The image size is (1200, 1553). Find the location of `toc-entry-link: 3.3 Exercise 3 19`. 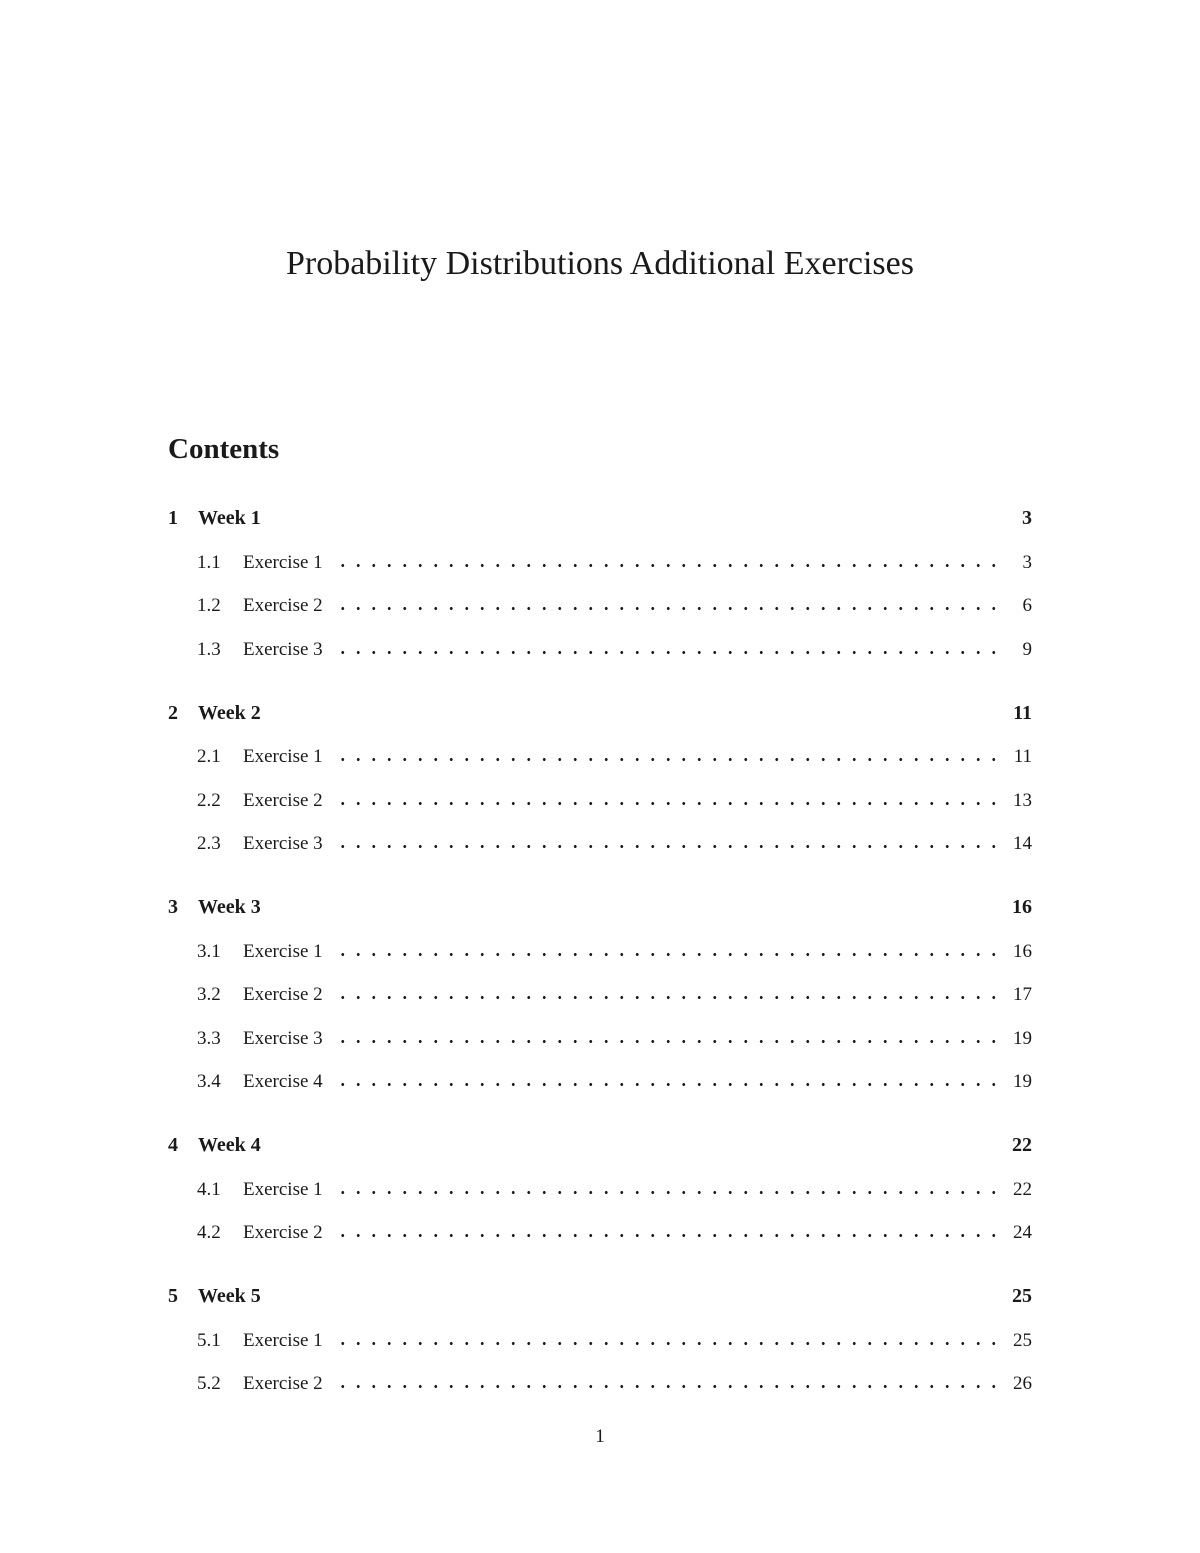

toc-entry-link: 3.3 Exercise 3 19 is located at coordinates (614, 1039).